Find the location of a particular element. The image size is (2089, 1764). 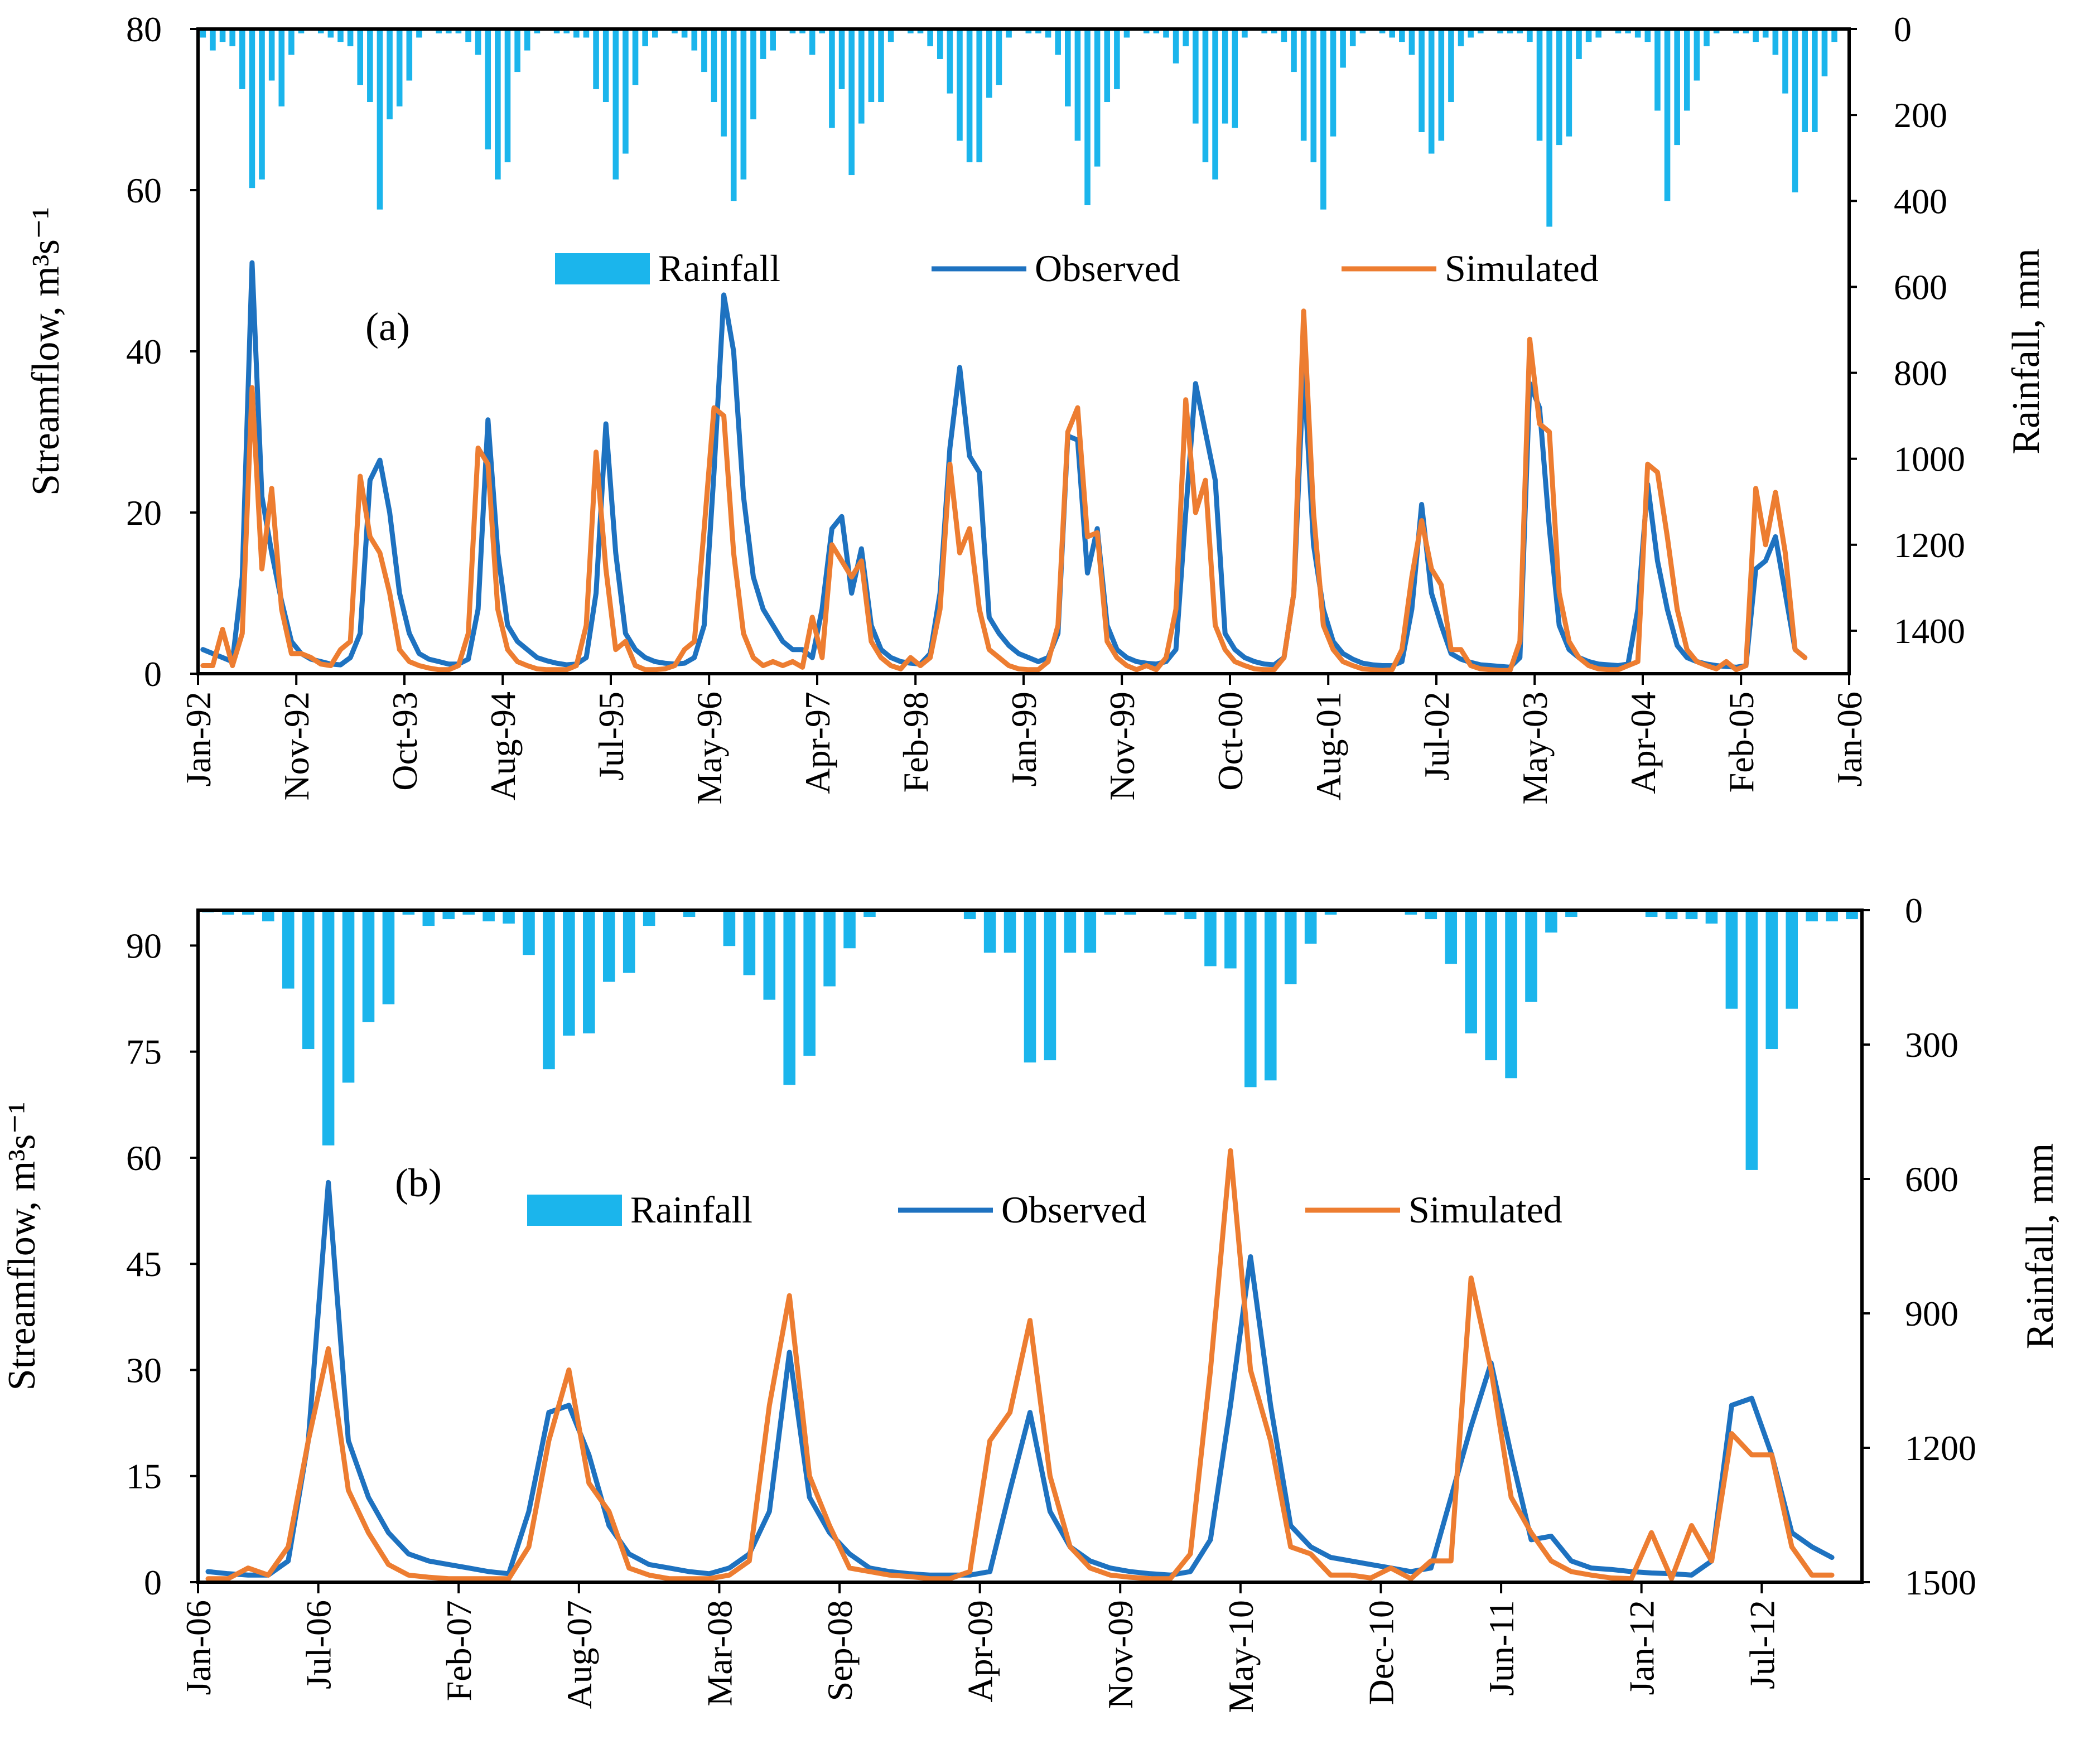

x-tick-label: Apr-09 is located at coordinates (980, 1651).